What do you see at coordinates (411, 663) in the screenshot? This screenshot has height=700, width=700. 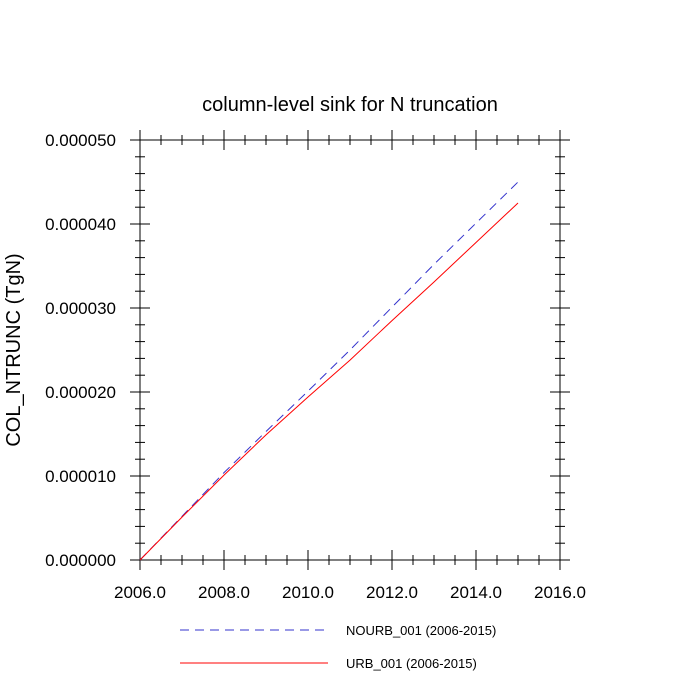 I see `legend-label-2: URB_001 (2006-2015)` at bounding box center [411, 663].